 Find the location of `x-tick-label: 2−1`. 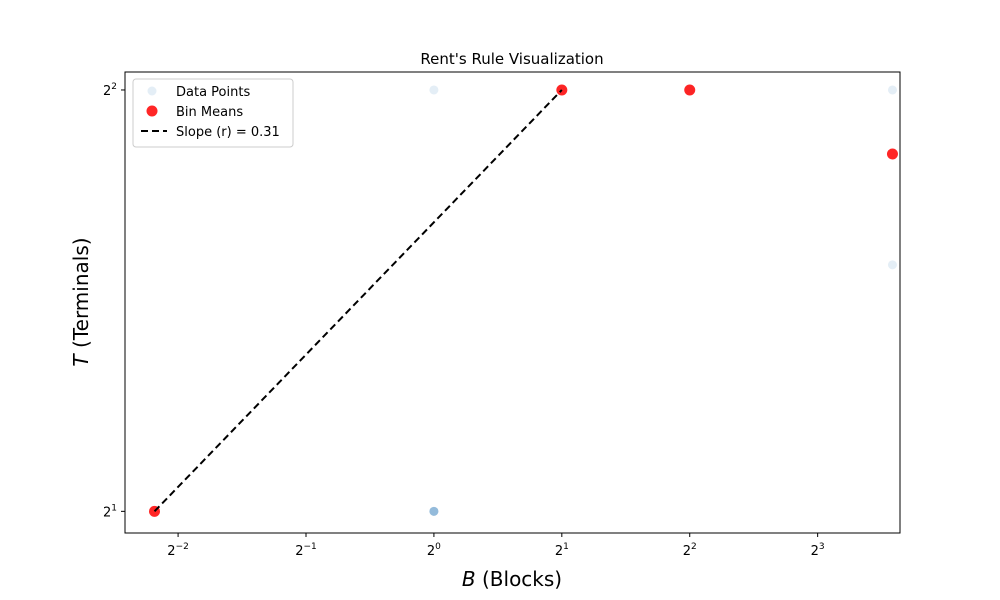

x-tick-label: 2−1 is located at coordinates (306, 550).